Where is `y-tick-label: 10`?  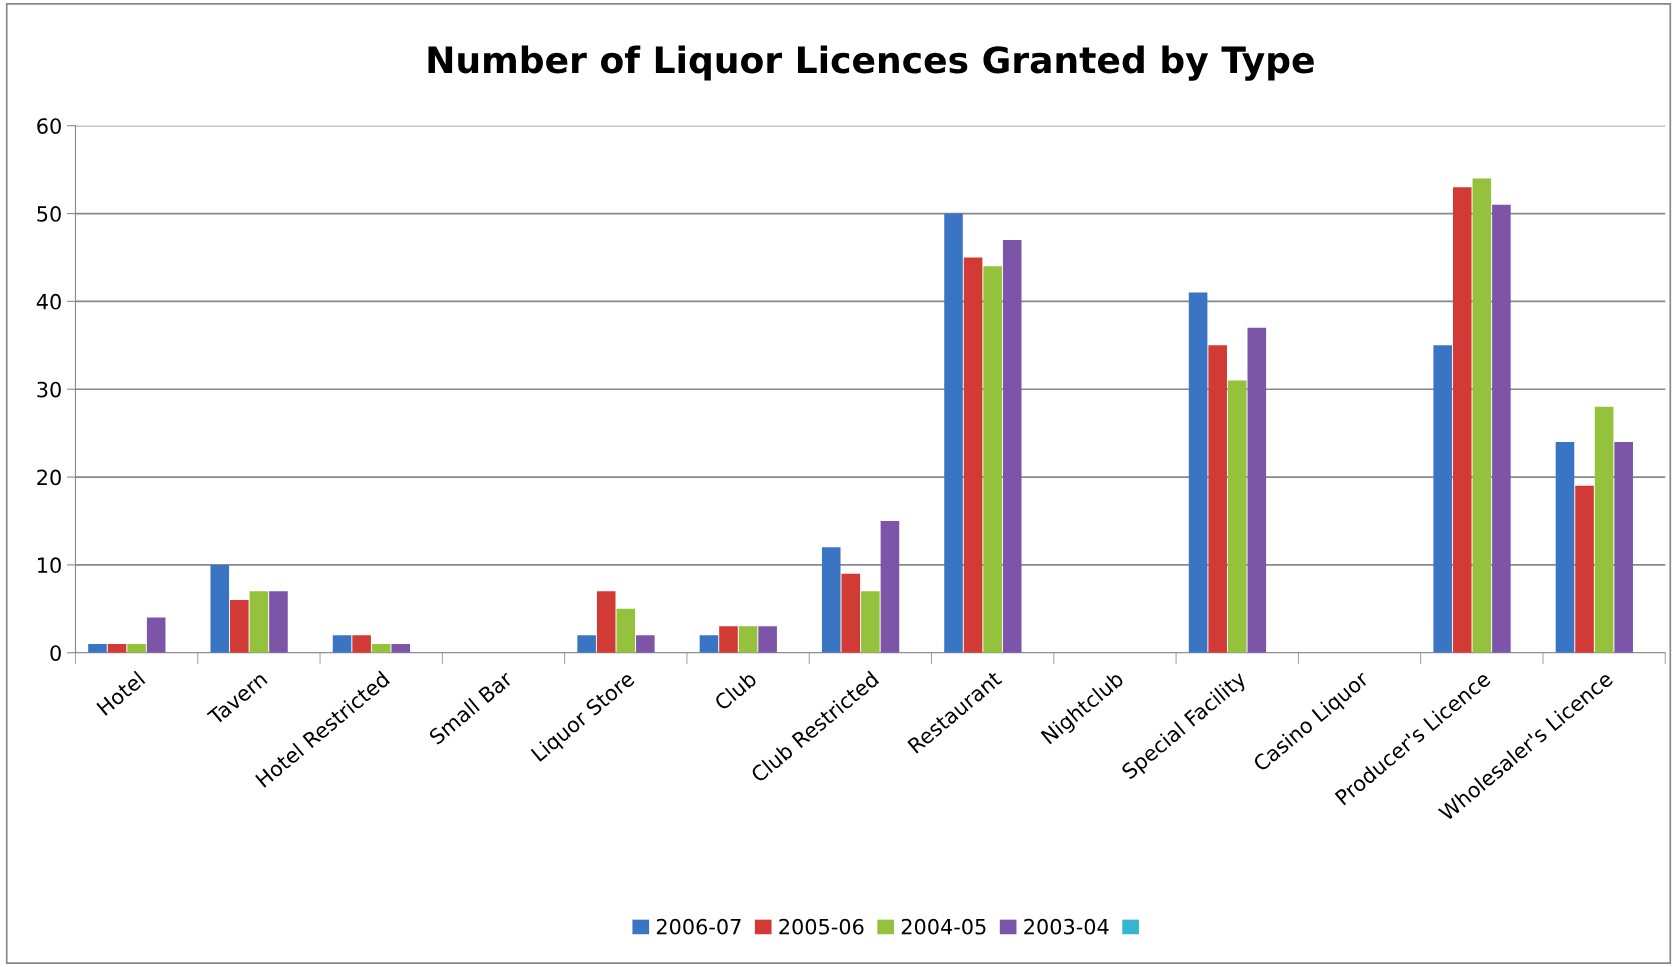
y-tick-label: 10 is located at coordinates (49, 565).